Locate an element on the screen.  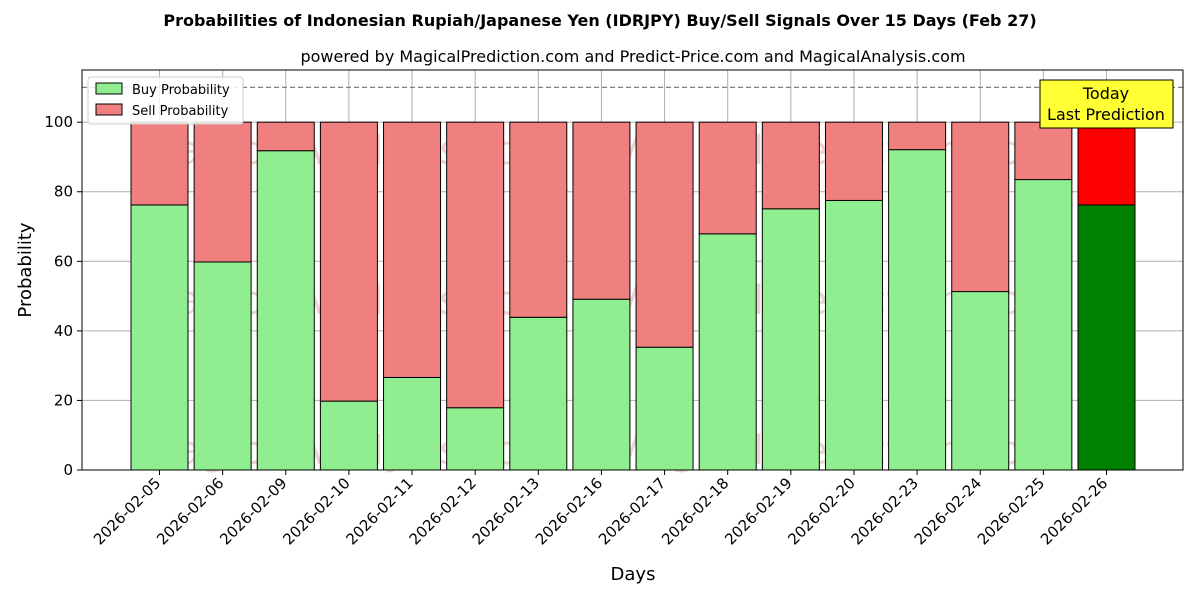
x-tick-label: 2026-02-16 is located at coordinates (569, 511).